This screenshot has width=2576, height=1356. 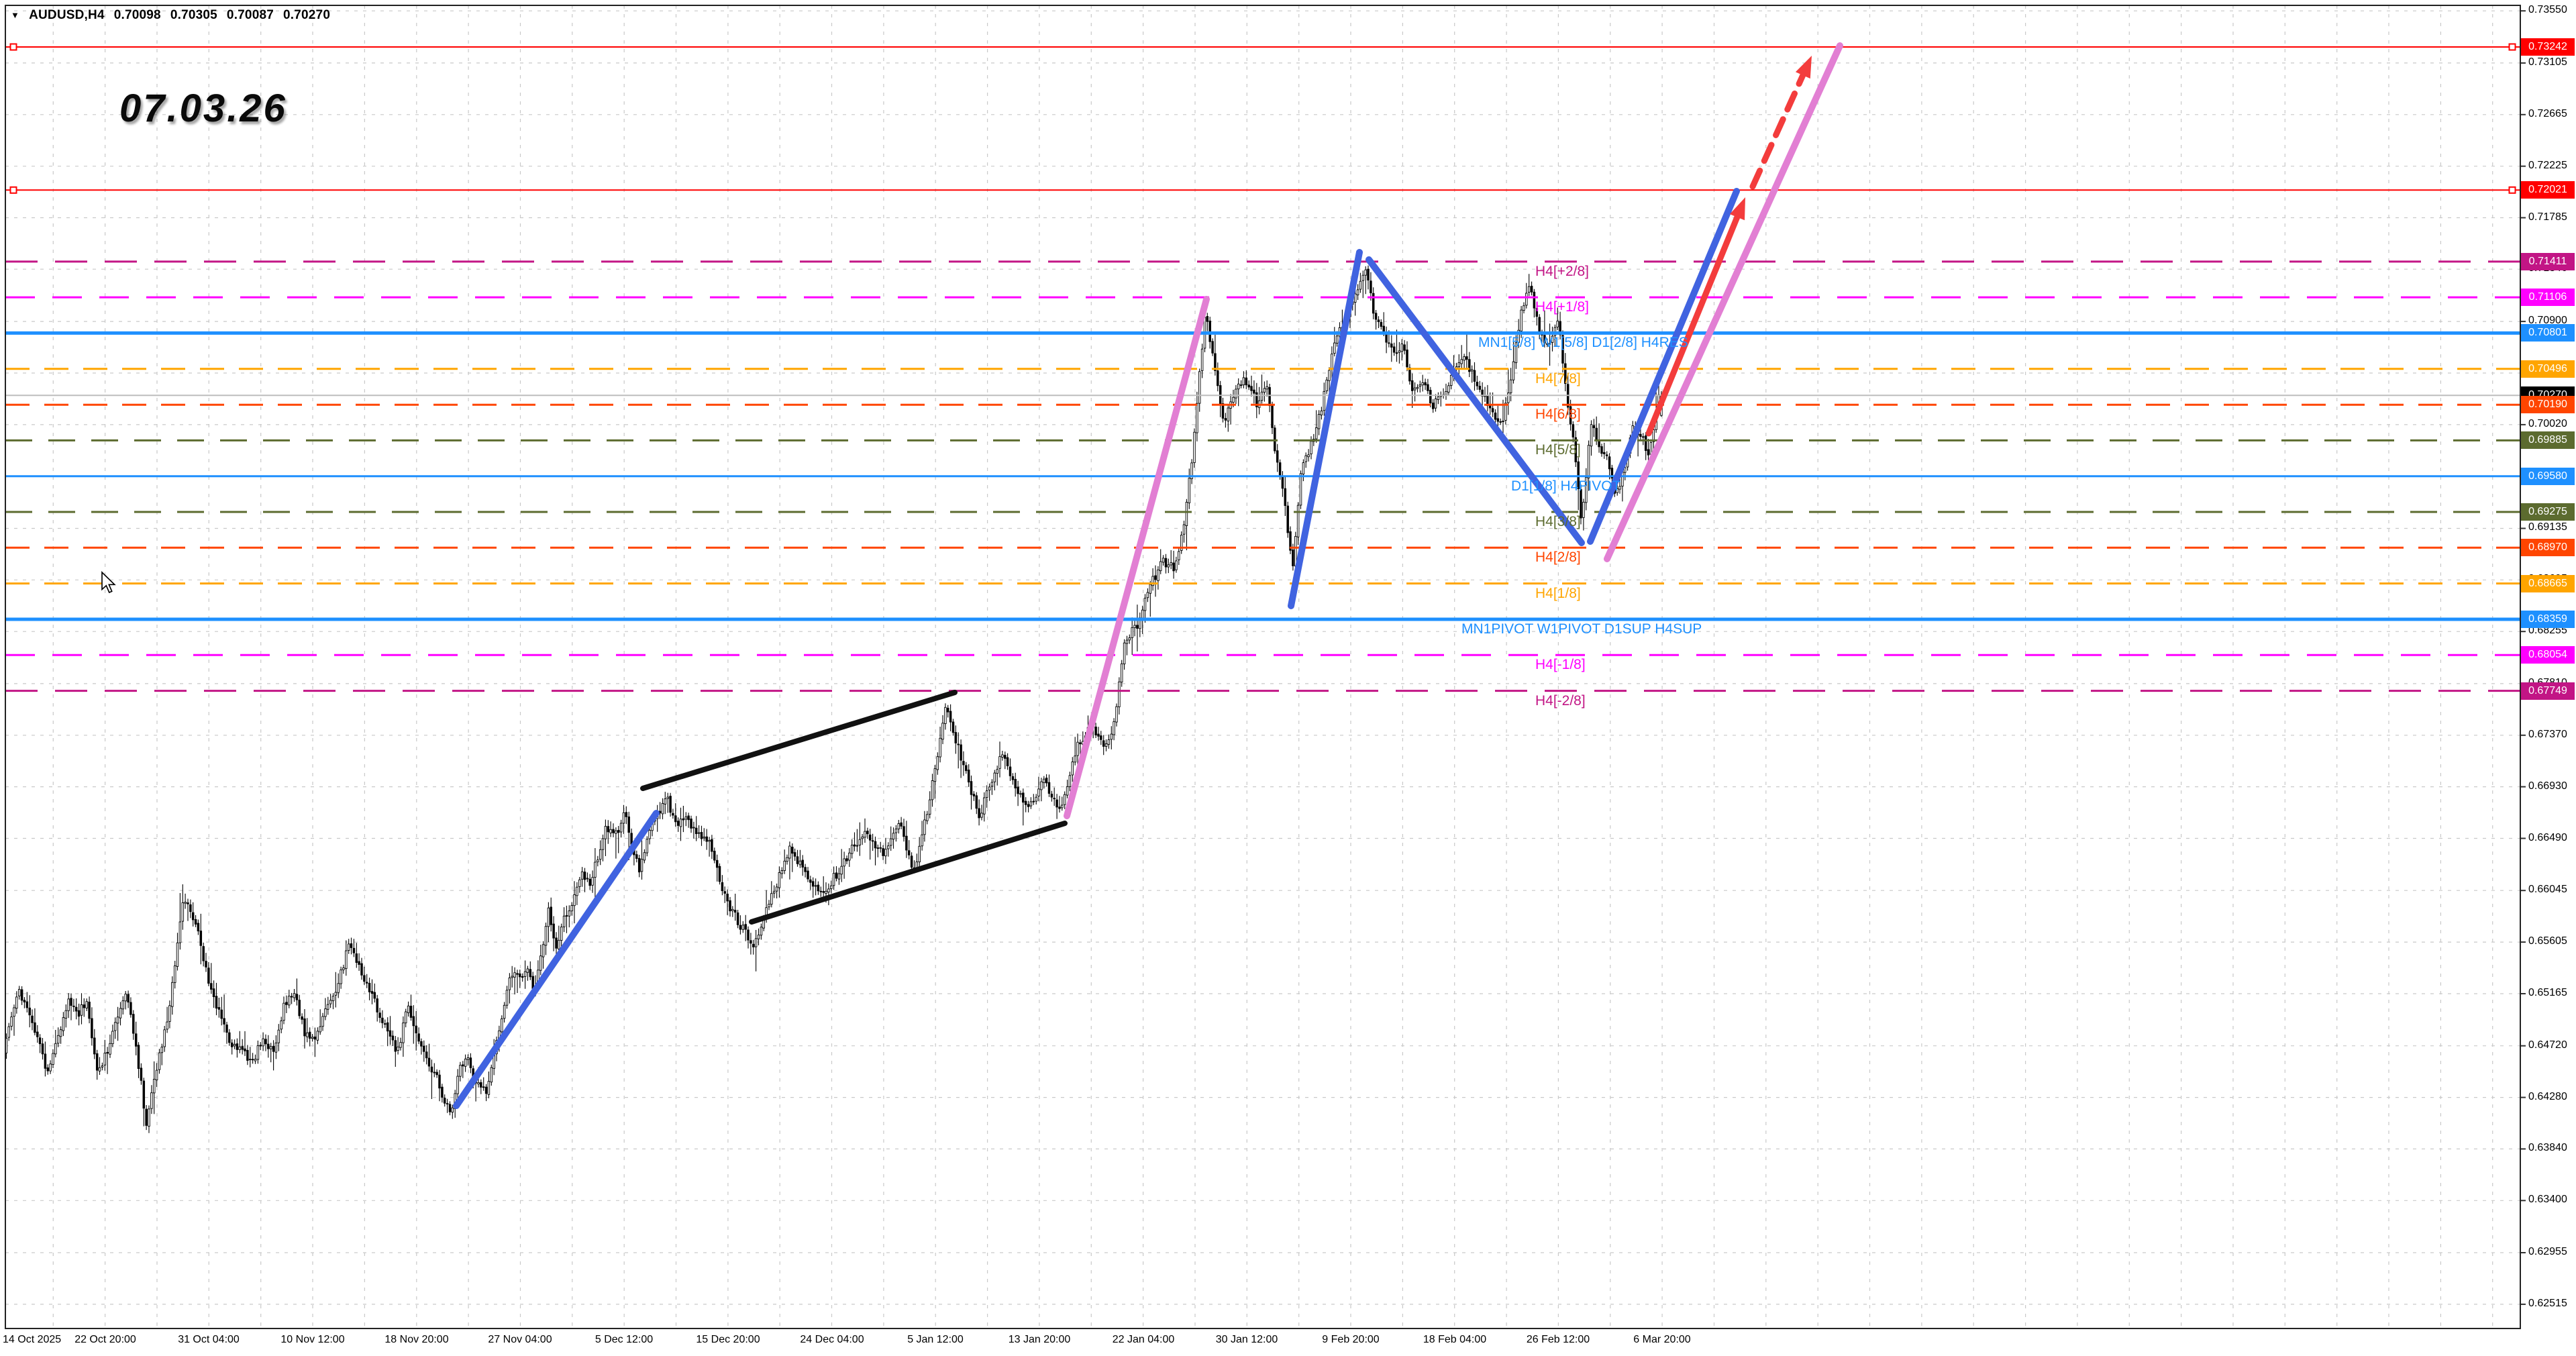 What do you see at coordinates (2547, 423) in the screenshot?
I see `price-tick: 0.70020` at bounding box center [2547, 423].